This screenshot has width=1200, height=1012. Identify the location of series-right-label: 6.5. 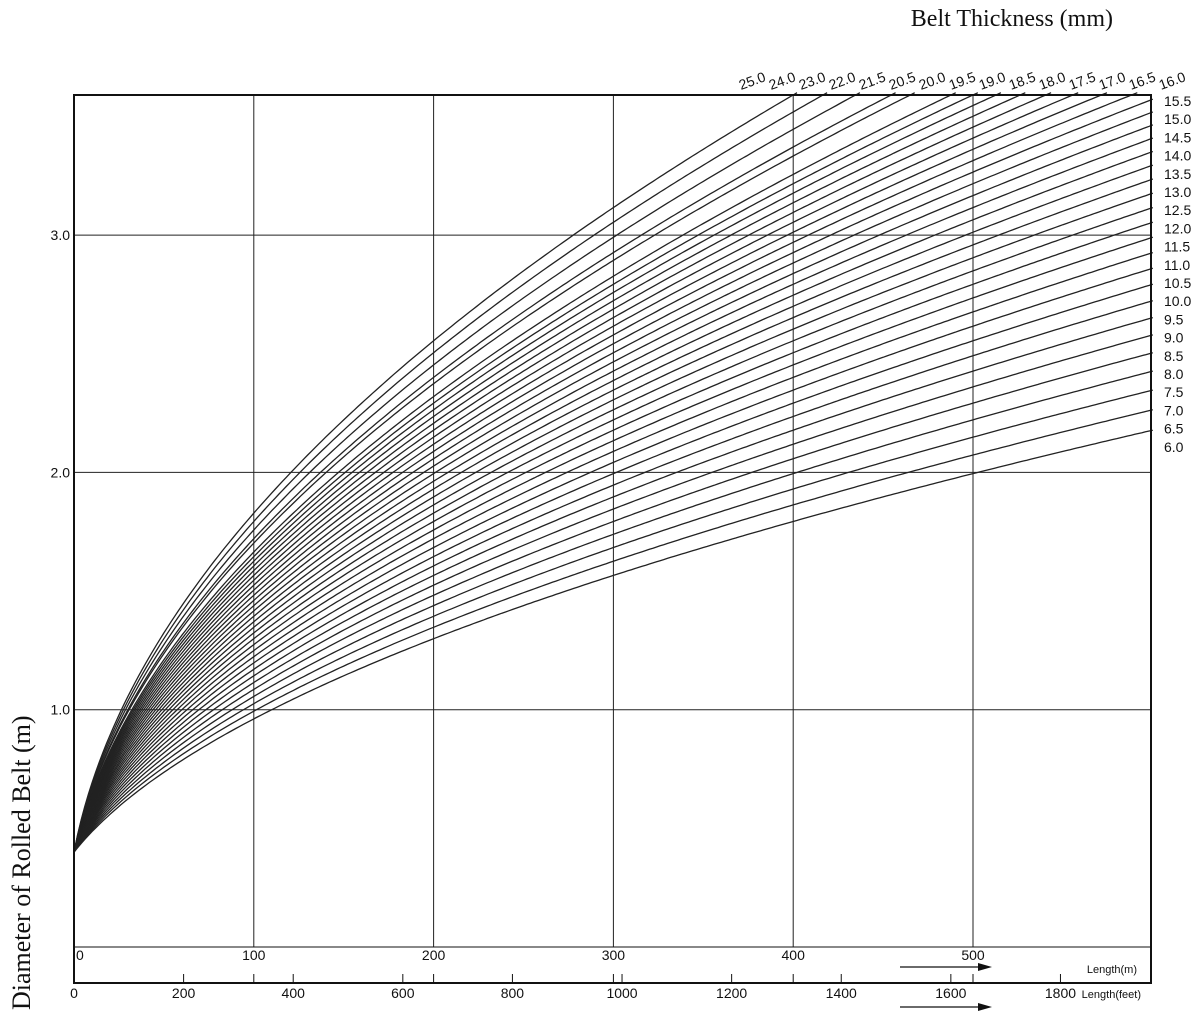
(1174, 429).